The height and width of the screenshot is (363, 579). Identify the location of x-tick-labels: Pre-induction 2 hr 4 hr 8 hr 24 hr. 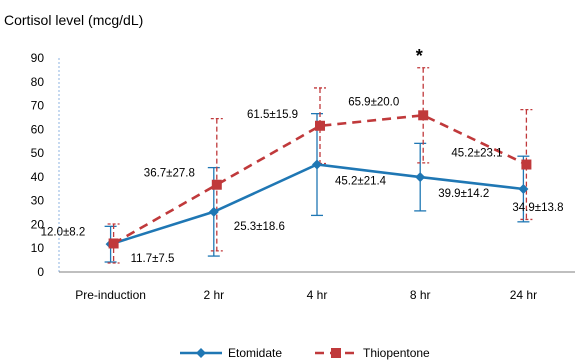
(306, 295).